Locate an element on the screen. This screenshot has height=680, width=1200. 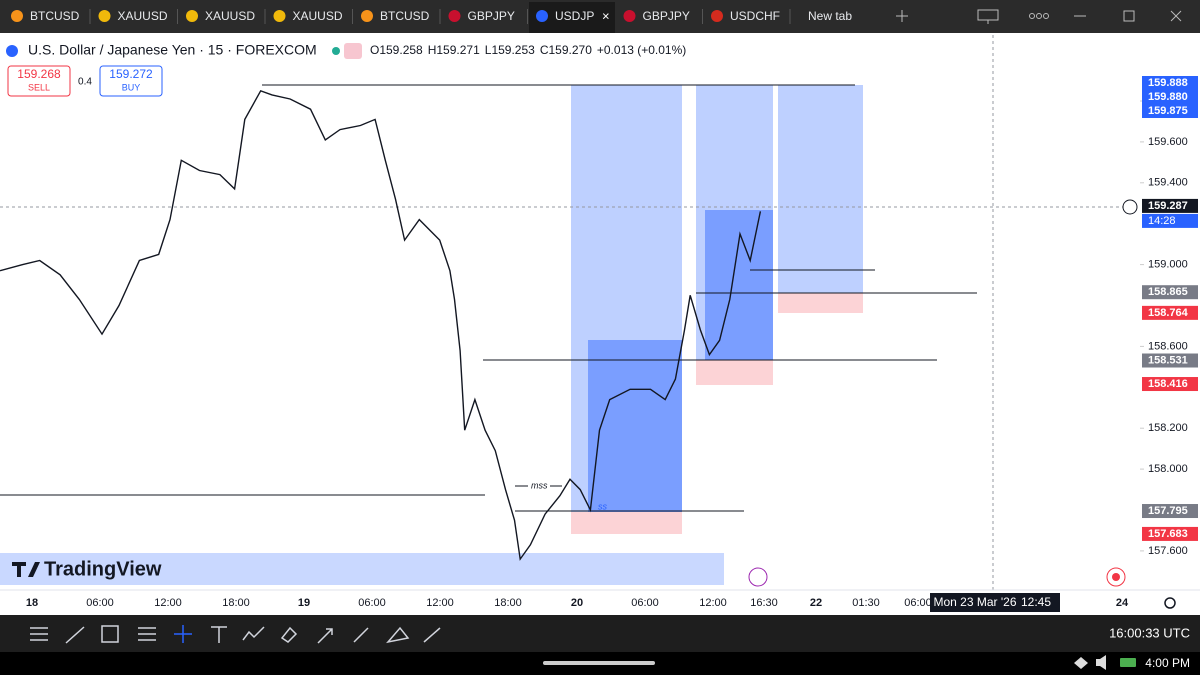
countdown: 14:28 is located at coordinates (1162, 221).